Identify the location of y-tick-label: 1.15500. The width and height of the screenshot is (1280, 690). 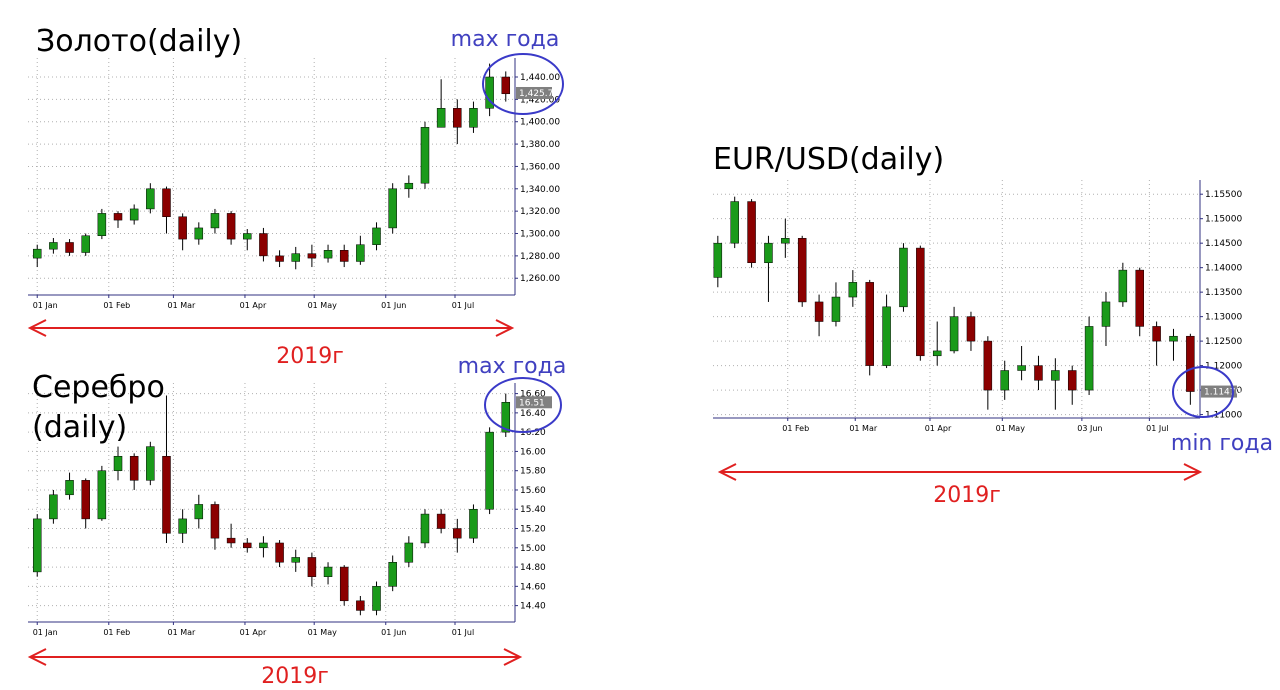
(1223, 195).